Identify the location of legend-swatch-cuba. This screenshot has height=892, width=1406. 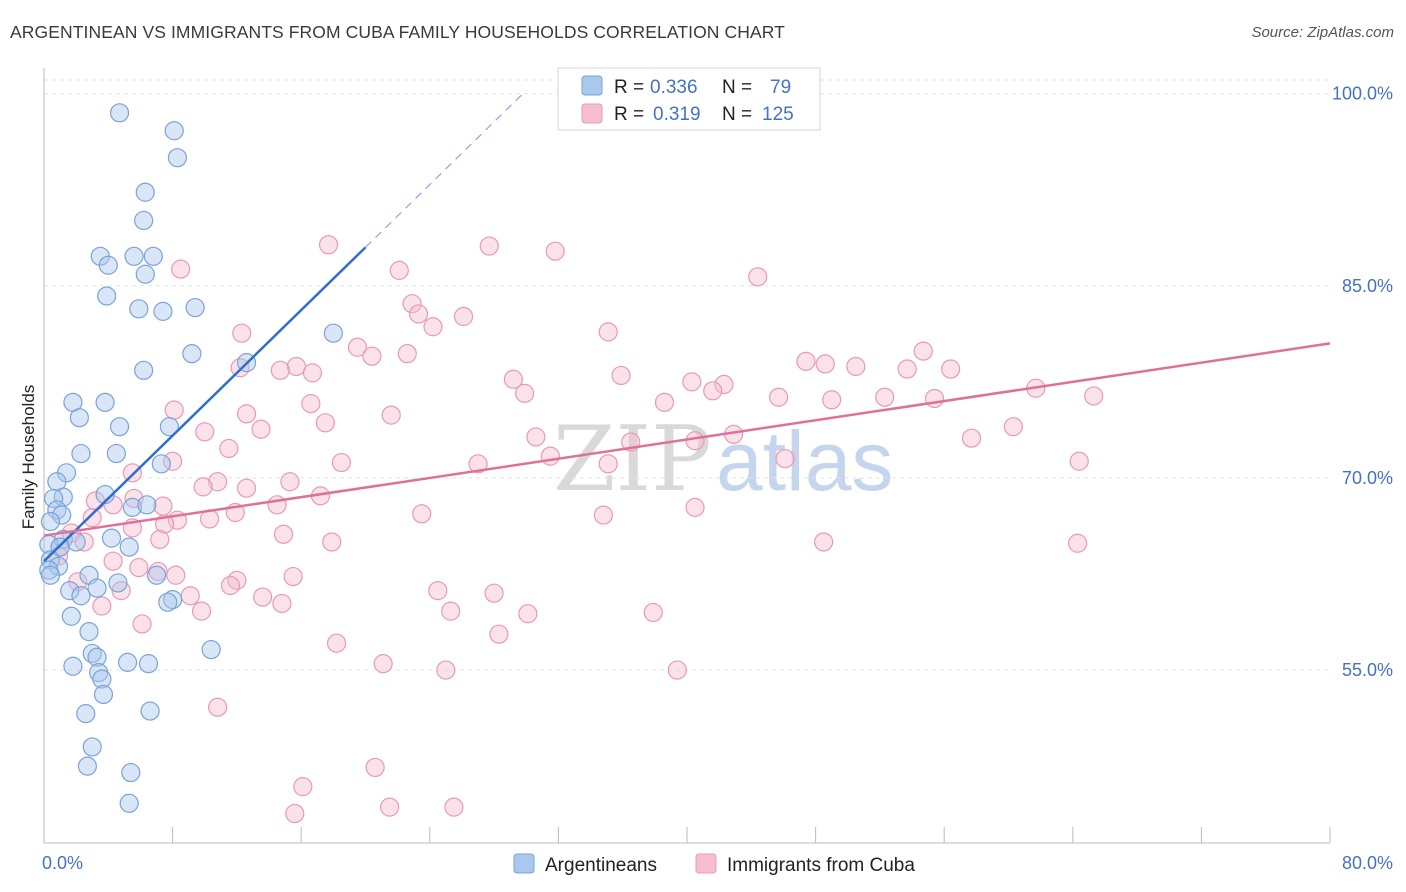
(592, 113).